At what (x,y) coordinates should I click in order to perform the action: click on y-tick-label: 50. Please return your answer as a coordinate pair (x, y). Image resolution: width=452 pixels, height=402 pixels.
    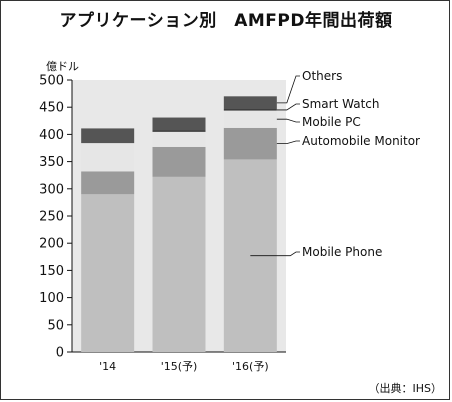
    Looking at the image, I should click on (55, 325).